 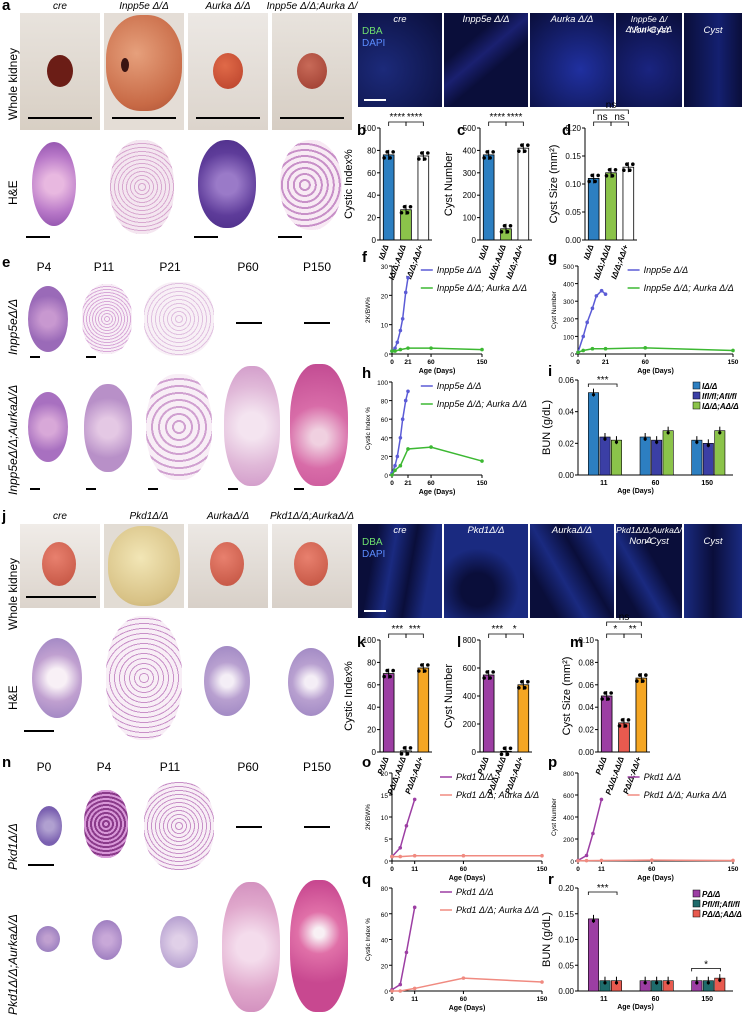 I want to click on legend-label: PΔ/Δ, so click(x=711, y=894).